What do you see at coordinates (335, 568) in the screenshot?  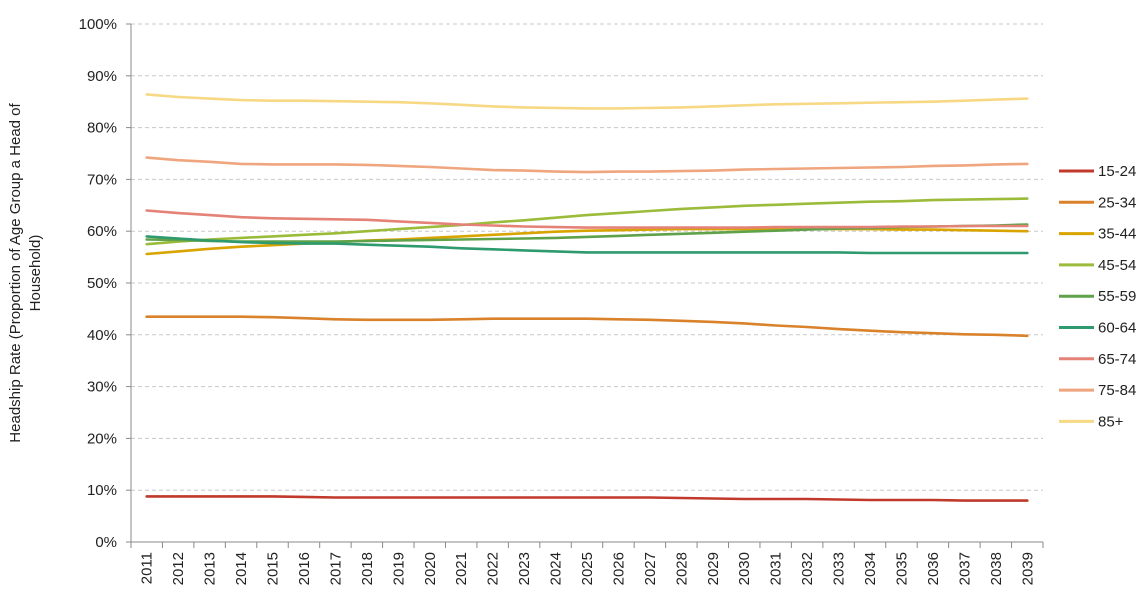 I see `x-tick-label: 2017` at bounding box center [335, 568].